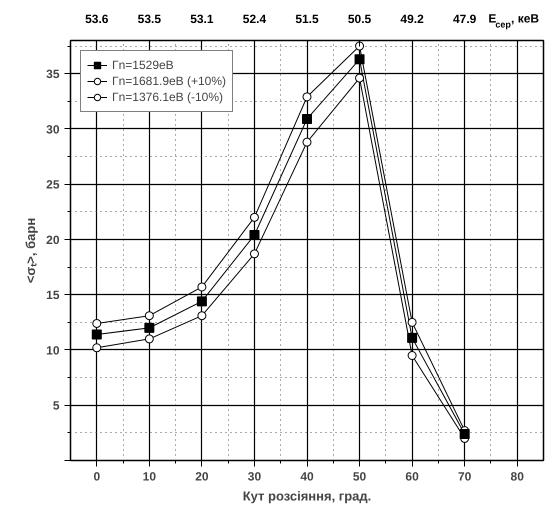  Describe the element at coordinates (307, 477) in the screenshot. I see `x-tick-label: 40` at that location.